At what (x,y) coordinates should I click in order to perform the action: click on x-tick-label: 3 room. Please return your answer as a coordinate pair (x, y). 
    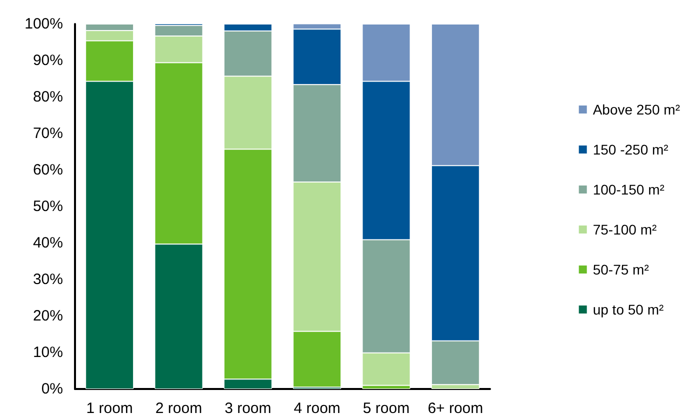
    Looking at the image, I should click on (248, 408).